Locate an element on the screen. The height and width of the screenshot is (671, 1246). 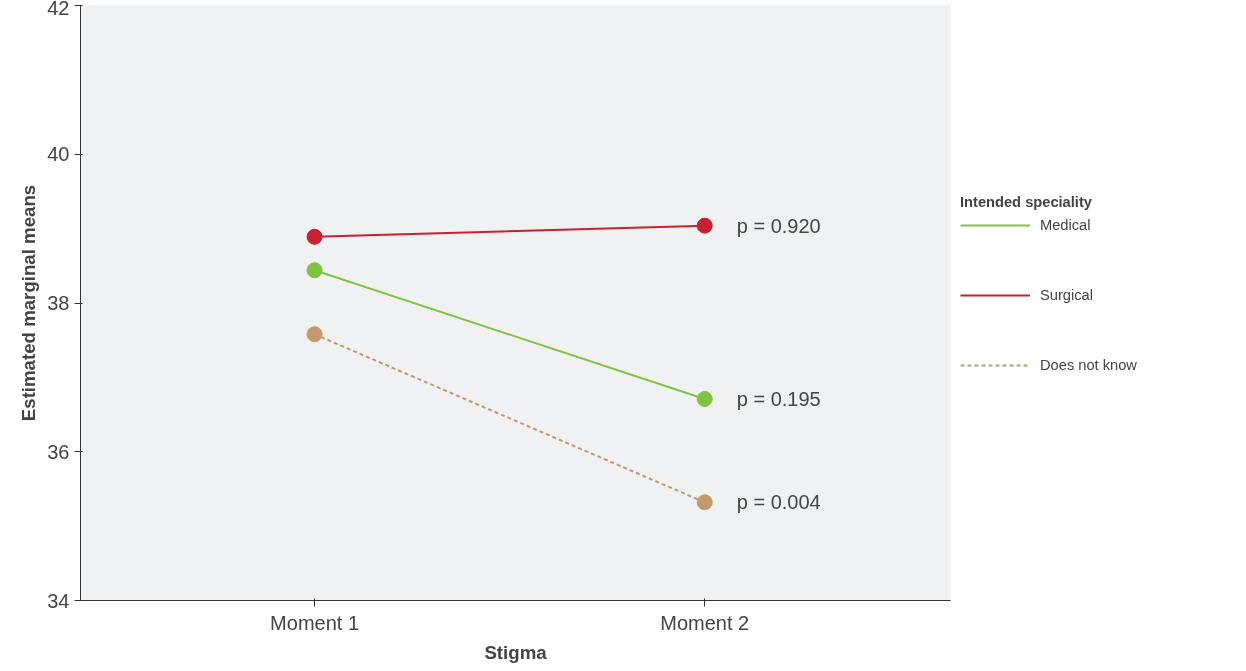
y-tick-label: 42 is located at coordinates (58, 9).